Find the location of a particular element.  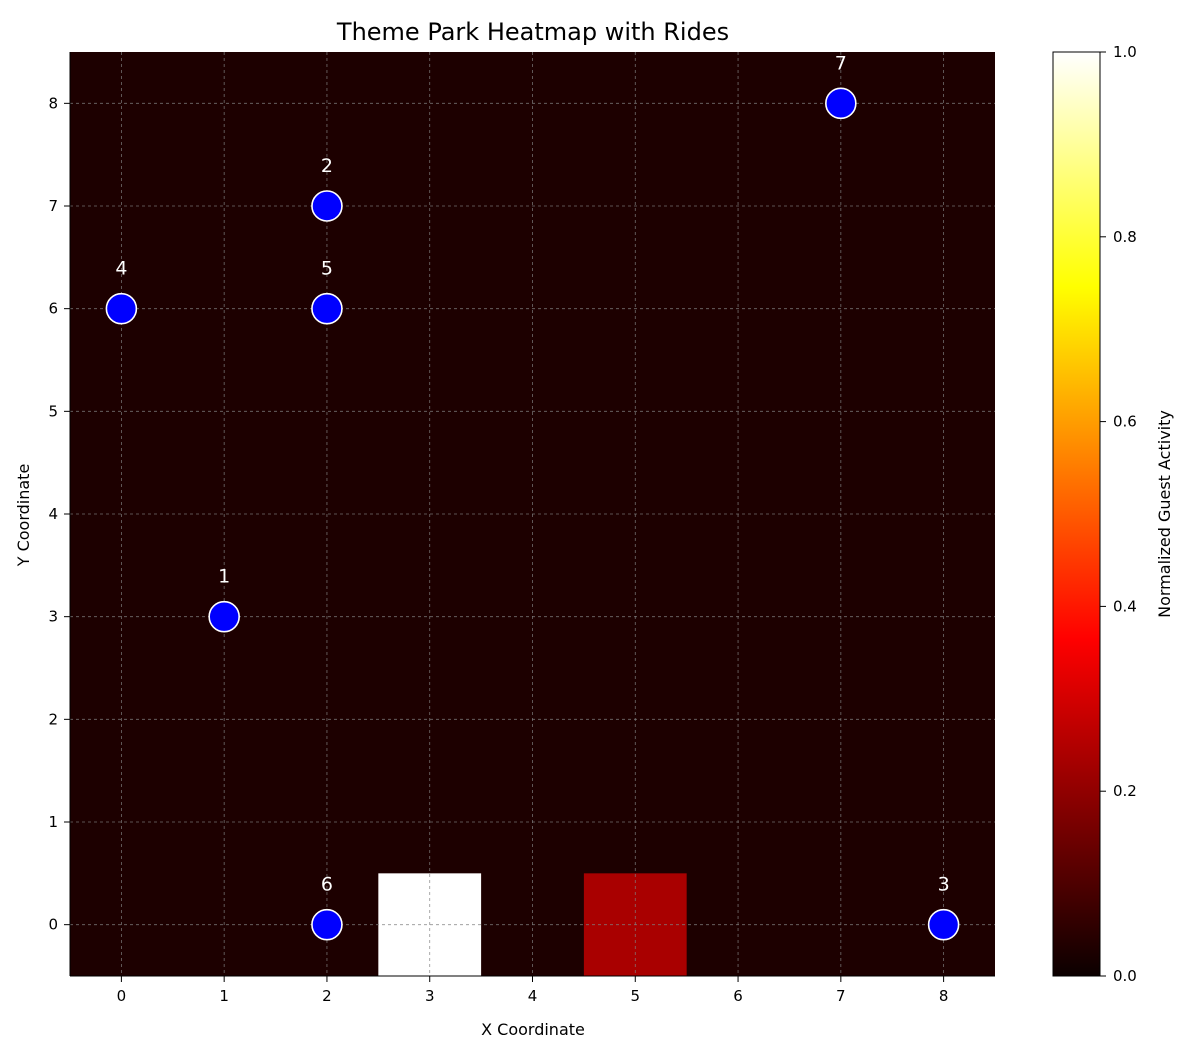

ride-label: 1 is located at coordinates (224, 577).